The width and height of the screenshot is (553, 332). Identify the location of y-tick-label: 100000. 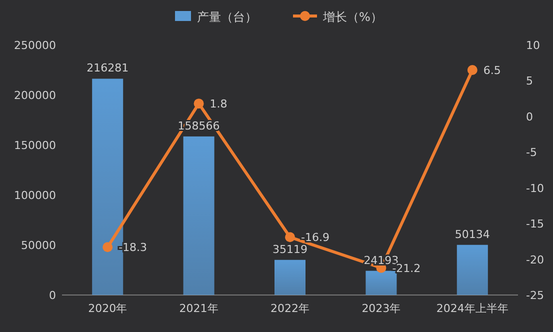
(35, 195).